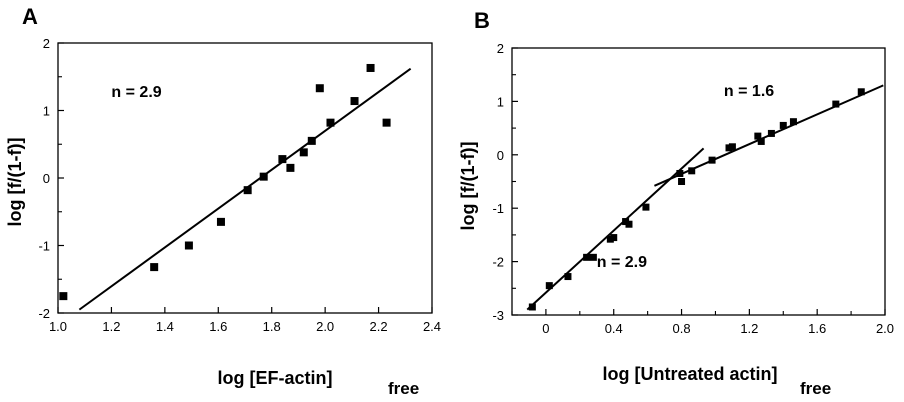 This screenshot has height=402, width=904. Describe the element at coordinates (245, 320) in the screenshot. I see `panel-a-x-ticks: 1.0 1.2 1.4 1.6 1.8 2.0 2.2 2.4` at that location.